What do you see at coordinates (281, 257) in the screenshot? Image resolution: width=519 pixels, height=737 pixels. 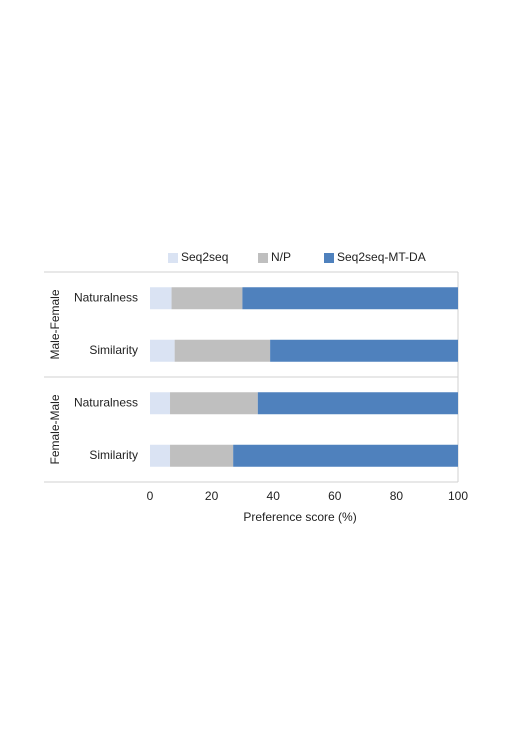 I see `legend-label: N/P` at bounding box center [281, 257].